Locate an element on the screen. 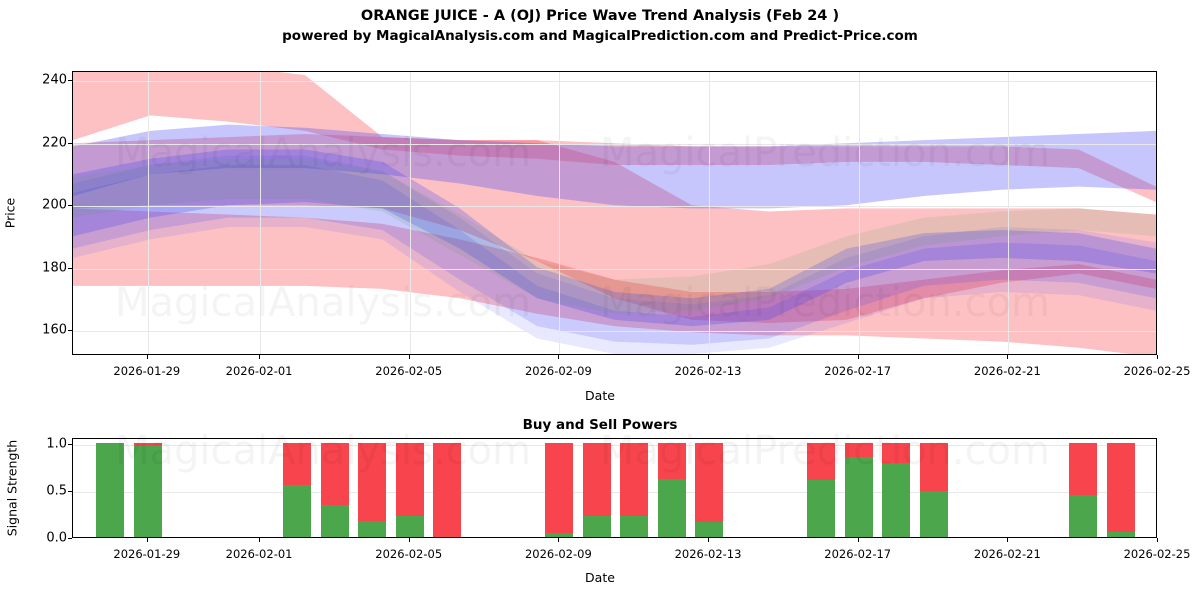  price-chart-x-axis-label: Date is located at coordinates (600, 395).